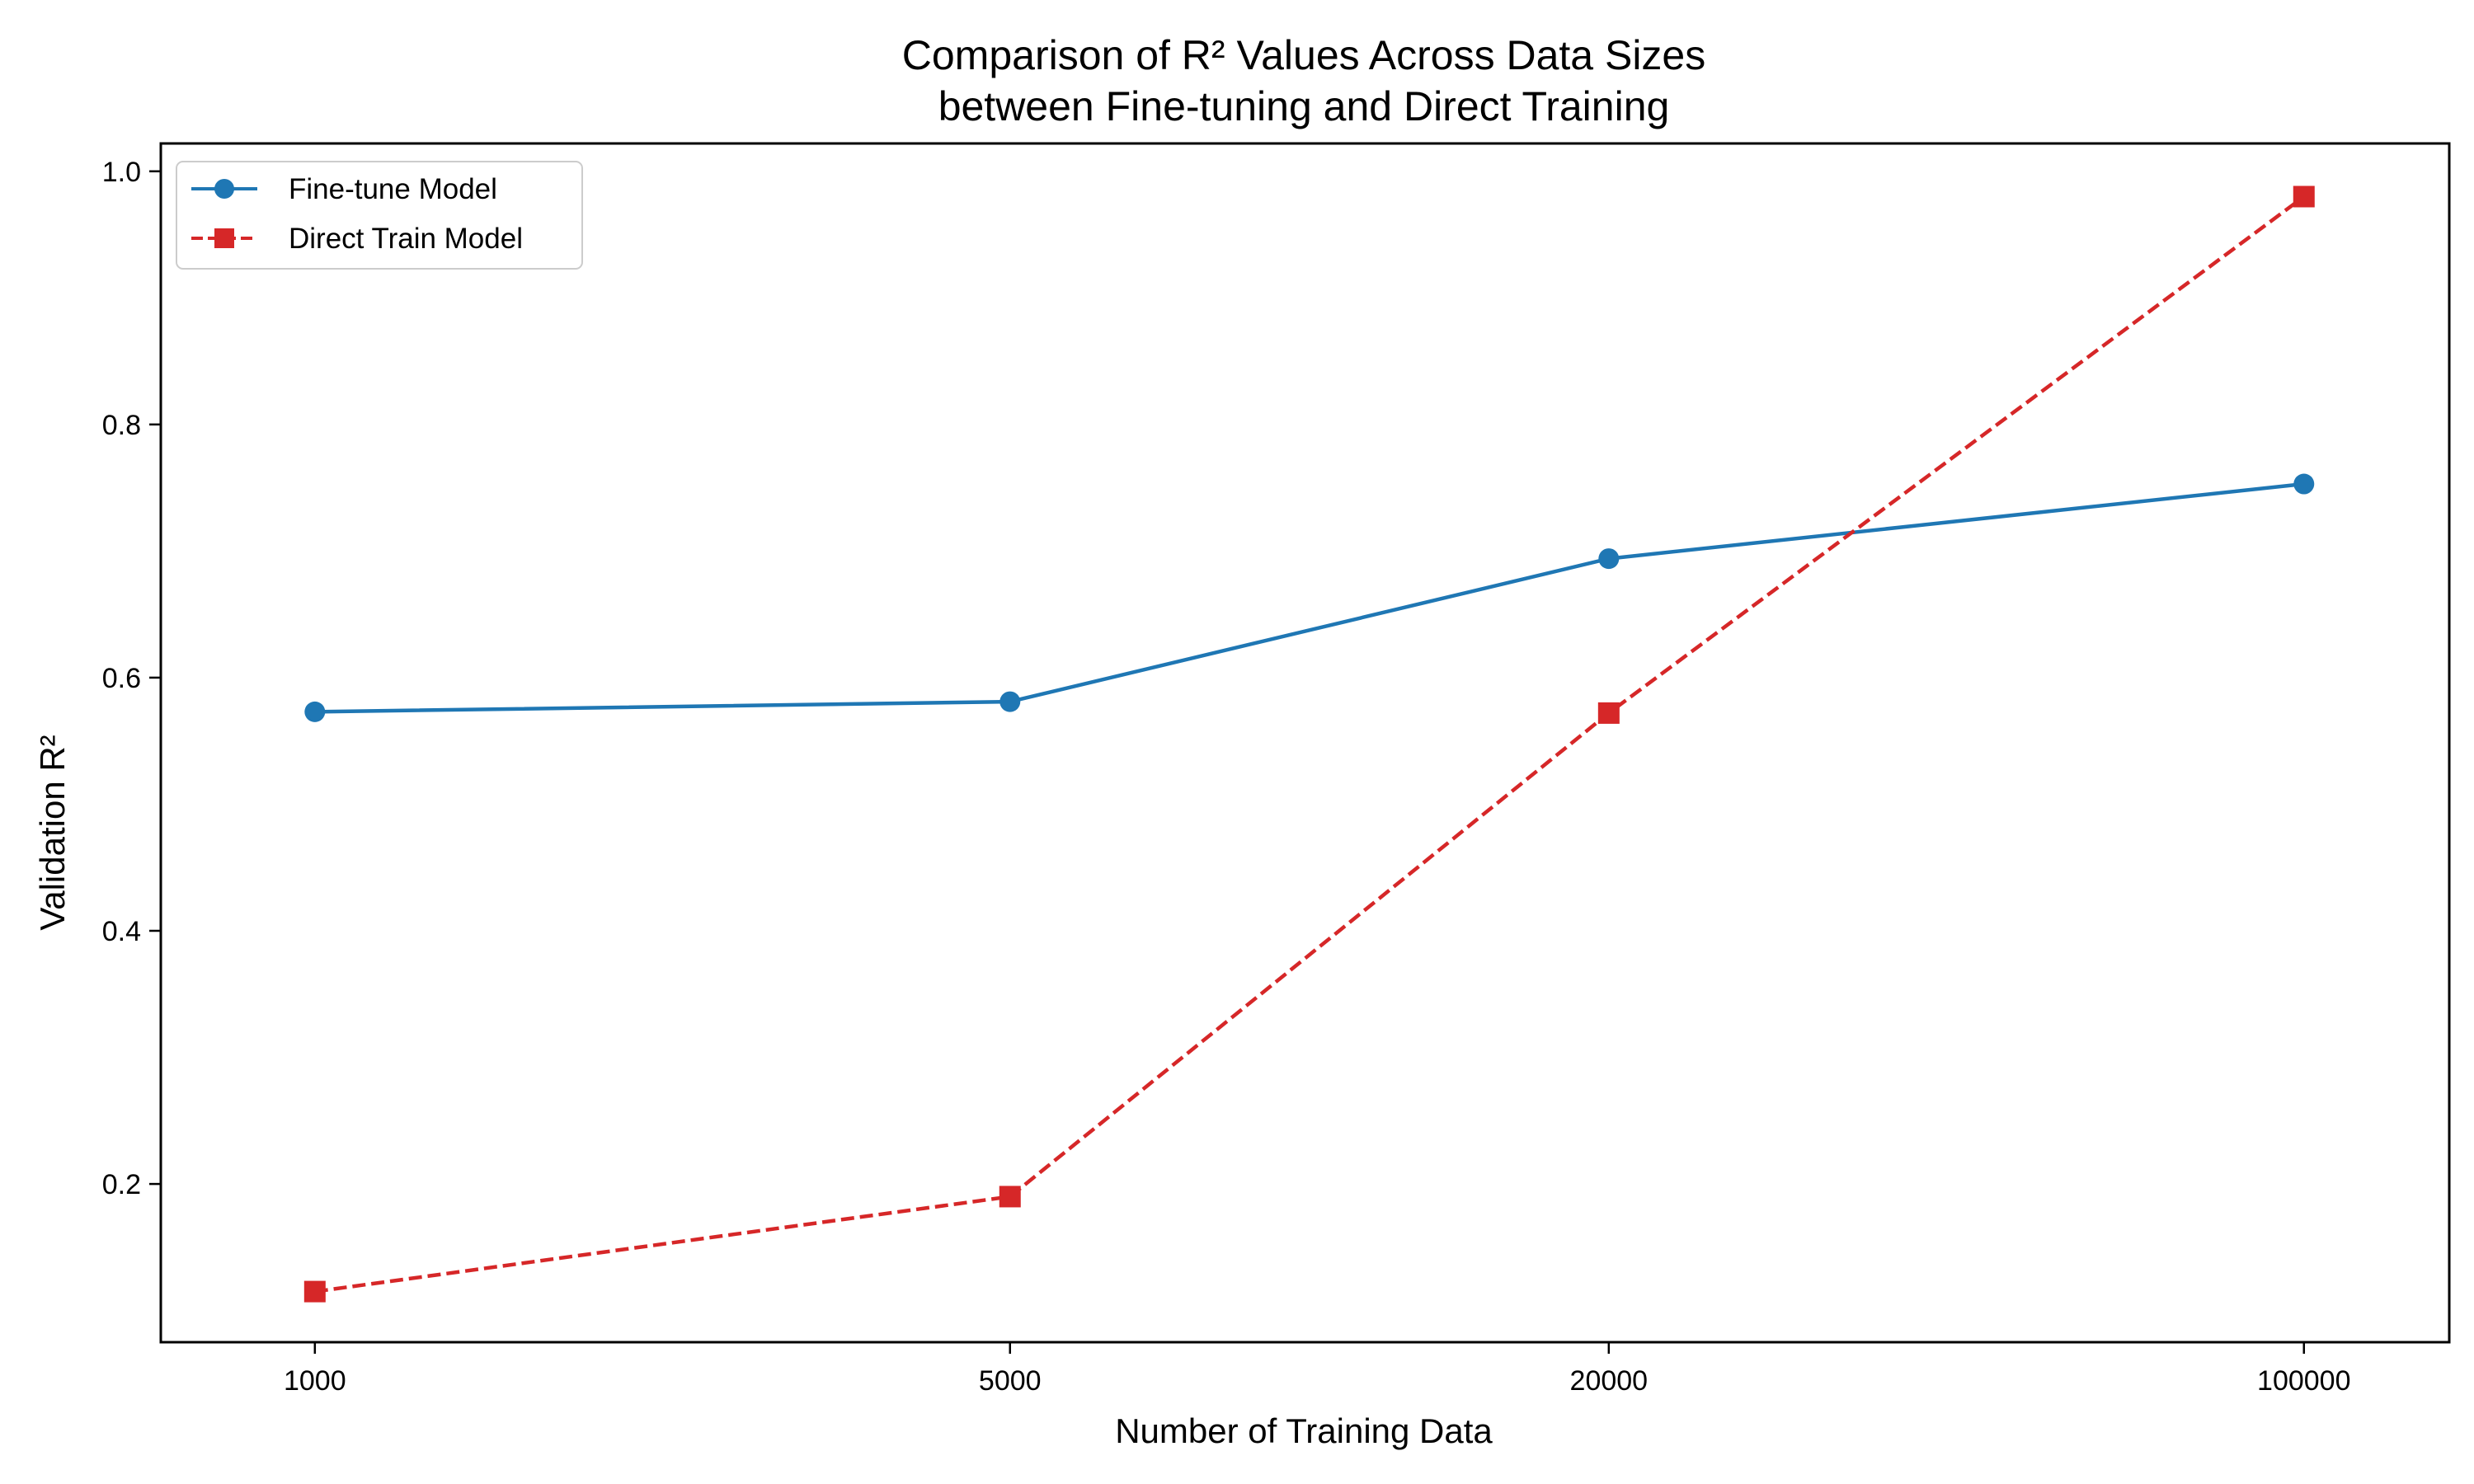 This screenshot has height=1484, width=2474. What do you see at coordinates (1010, 1381) in the screenshot?
I see `x-tick-label: 5000` at bounding box center [1010, 1381].